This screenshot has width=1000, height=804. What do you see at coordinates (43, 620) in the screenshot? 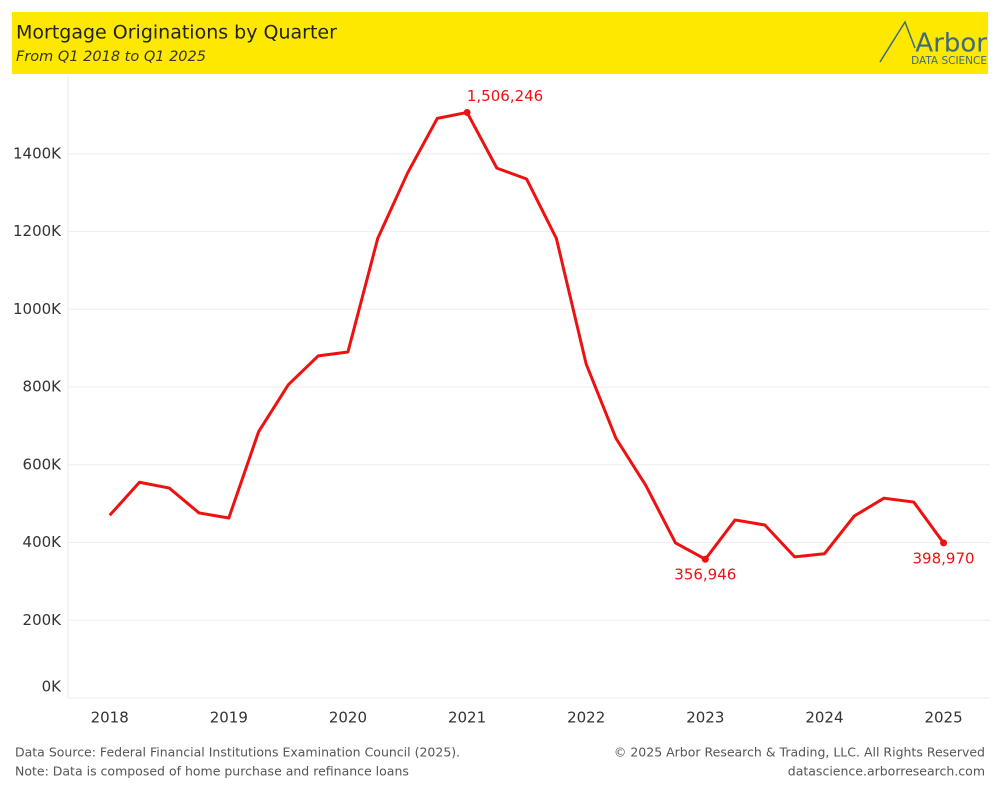
I see `y-tick-label: 200K` at bounding box center [43, 620].